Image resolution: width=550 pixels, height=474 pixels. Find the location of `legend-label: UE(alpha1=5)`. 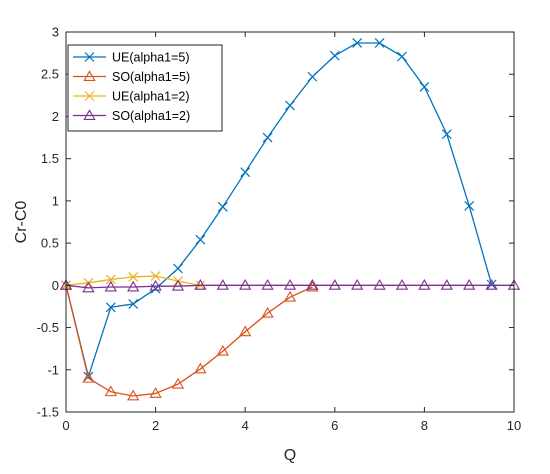

legend-label: UE(alpha1=5) is located at coordinates (150, 58).